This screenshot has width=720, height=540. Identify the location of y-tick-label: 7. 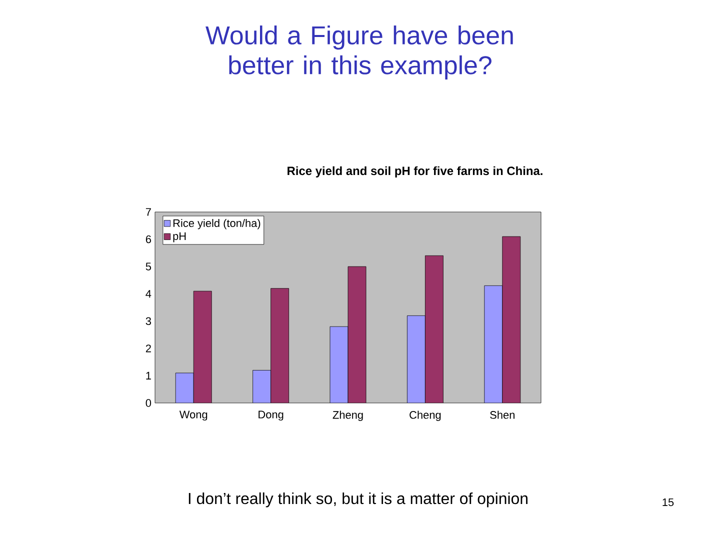
(148, 212).